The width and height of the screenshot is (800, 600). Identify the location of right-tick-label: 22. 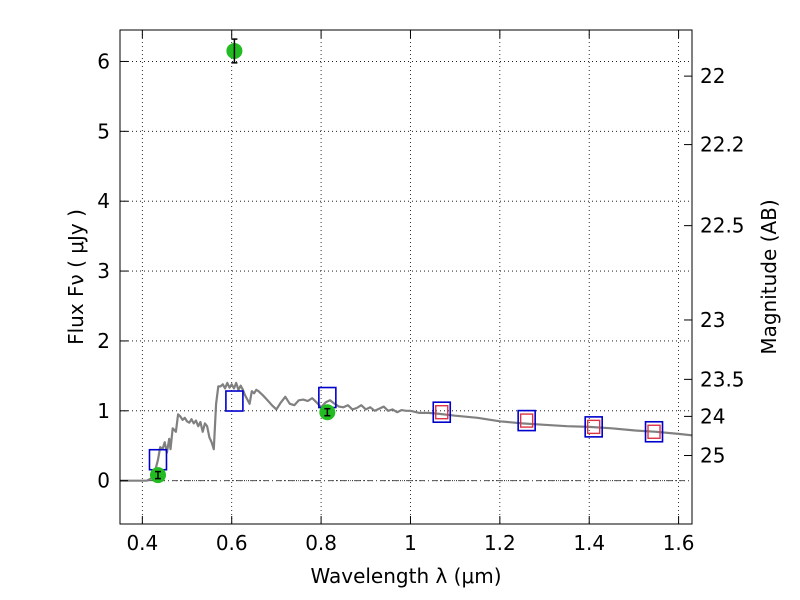
(712, 76).